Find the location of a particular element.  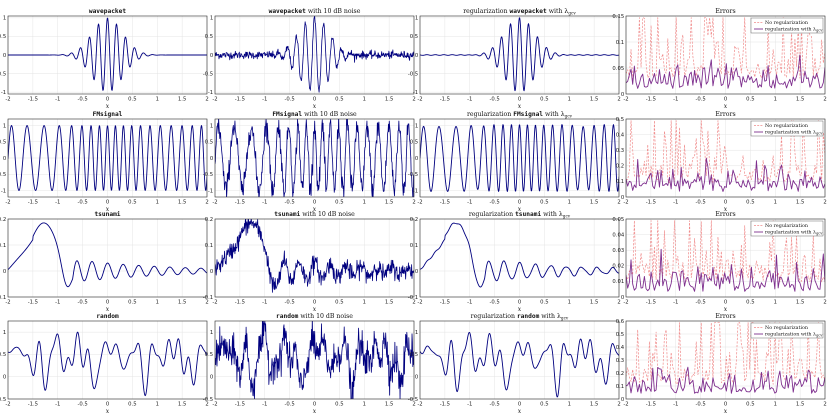

legend-label-regularization: regularization with λgcv is located at coordinates (794, 335).